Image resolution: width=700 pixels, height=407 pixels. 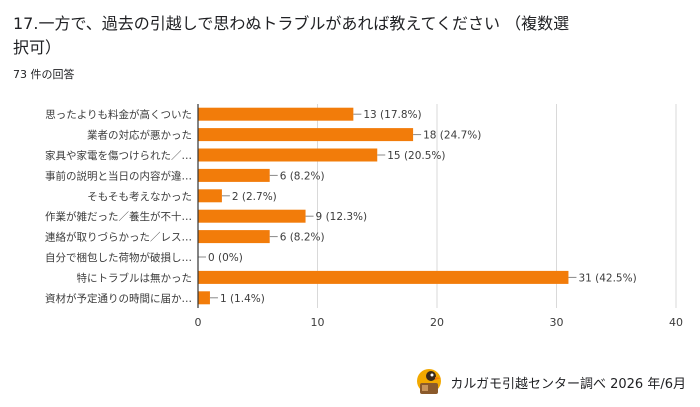 I want to click on data-label: 31 (42.5%), so click(x=607, y=278).